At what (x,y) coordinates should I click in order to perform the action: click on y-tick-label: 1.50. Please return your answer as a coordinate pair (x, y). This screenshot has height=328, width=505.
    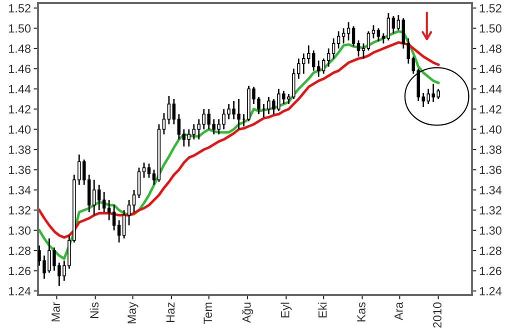
    Looking at the image, I should click on (19, 28).